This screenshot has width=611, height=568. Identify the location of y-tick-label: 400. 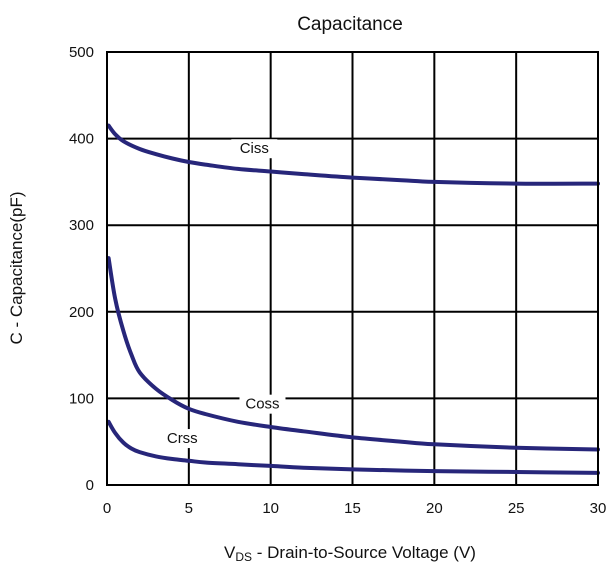
(81, 139).